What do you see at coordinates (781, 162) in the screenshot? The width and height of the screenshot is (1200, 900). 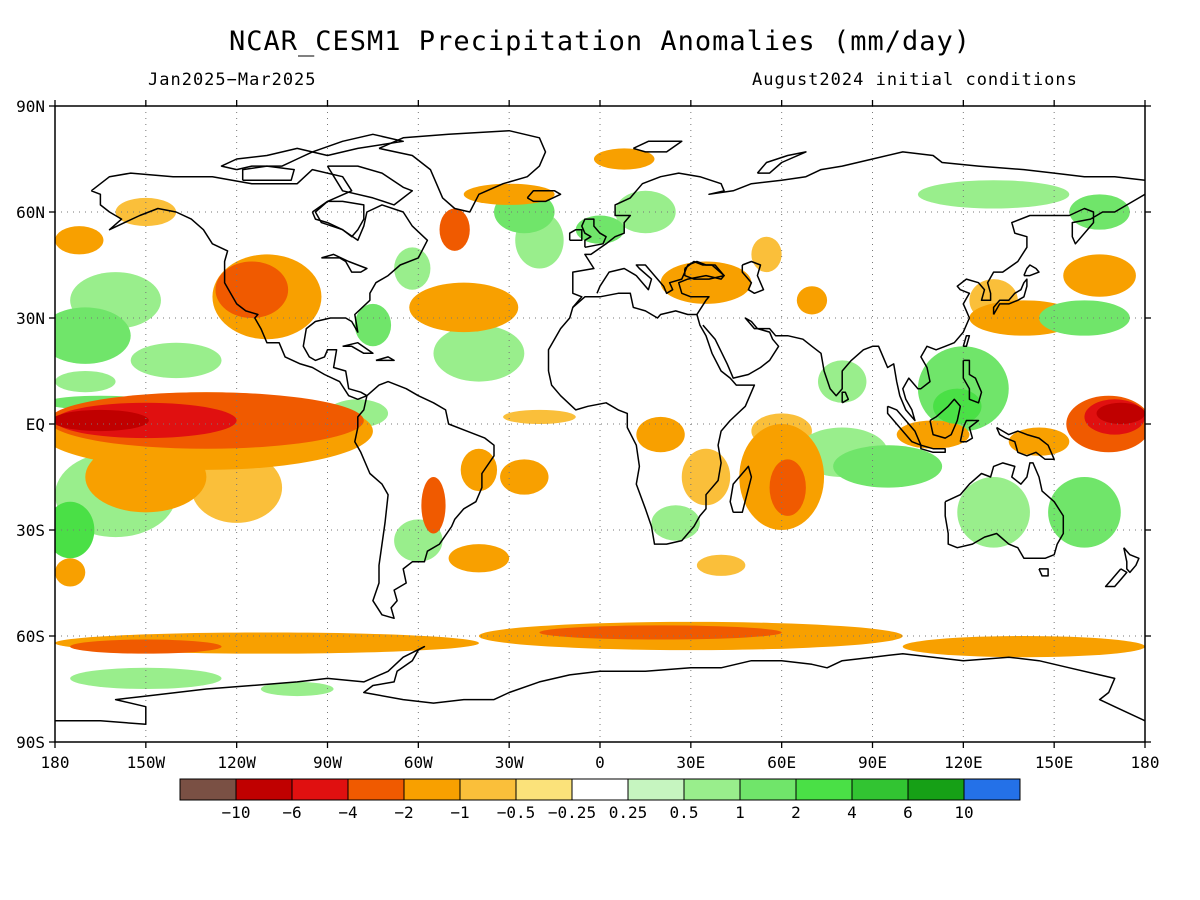 I see `novaya-zemlya-coast` at bounding box center [781, 162].